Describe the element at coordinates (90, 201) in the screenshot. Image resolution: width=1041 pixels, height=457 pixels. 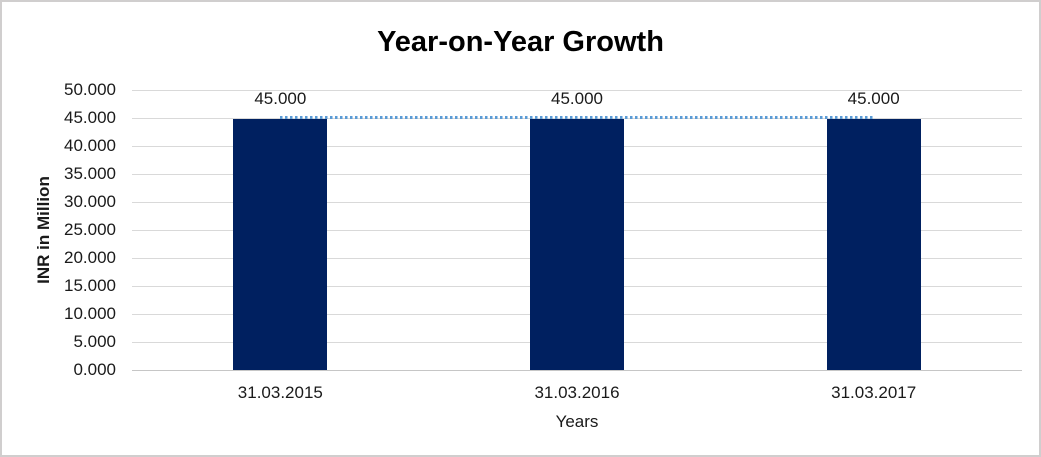
I see `y-tick-label: 30.000` at that location.